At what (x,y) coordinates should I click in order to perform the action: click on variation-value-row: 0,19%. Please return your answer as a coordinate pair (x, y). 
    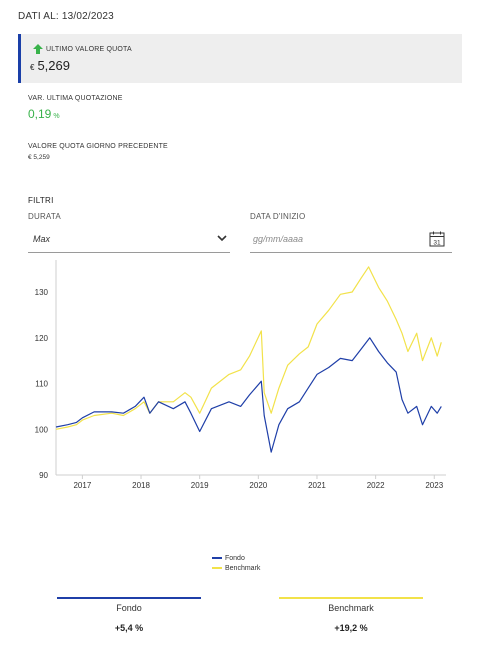
    Looking at the image, I should click on (44, 114).